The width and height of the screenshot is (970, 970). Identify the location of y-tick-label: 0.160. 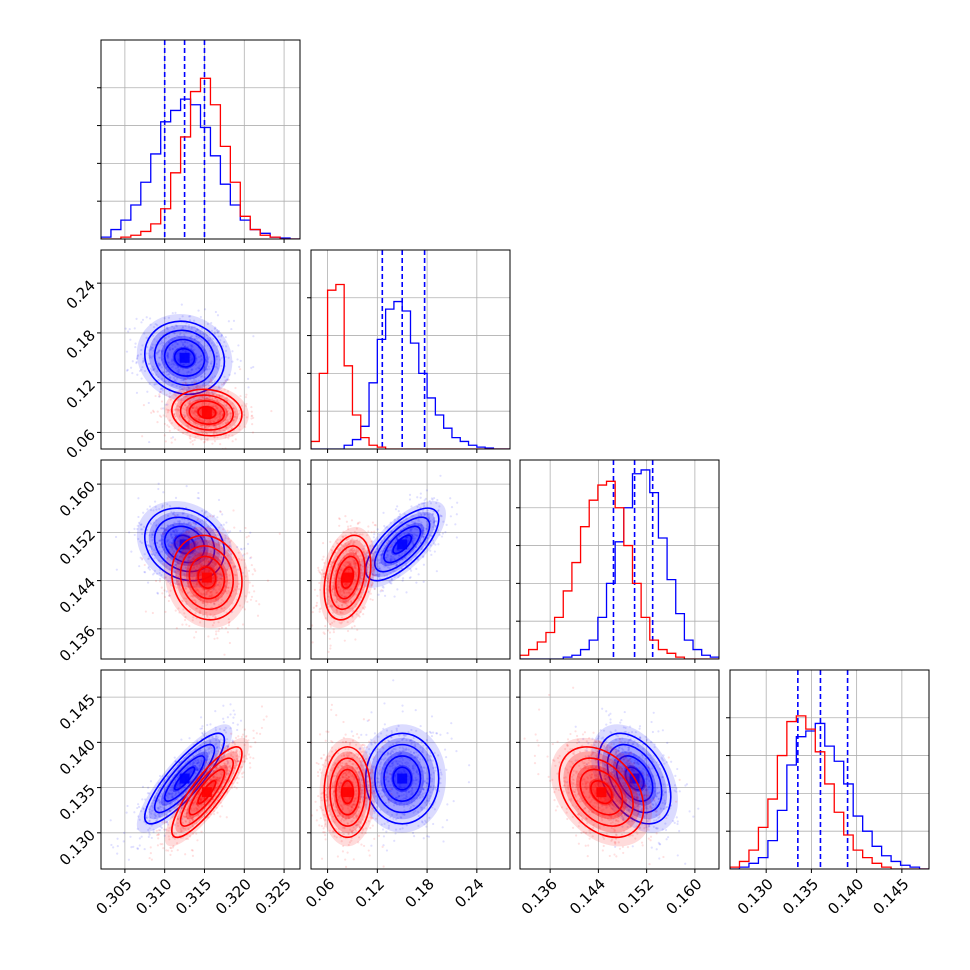
(77, 498).